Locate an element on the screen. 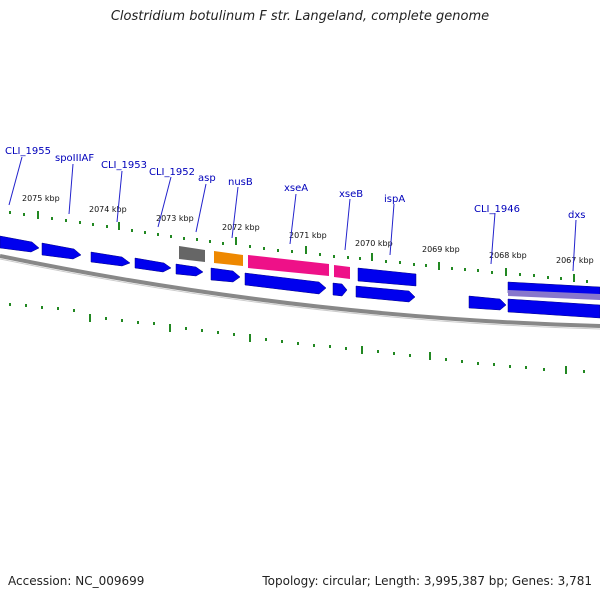 The height and width of the screenshot is (600, 600). kbp-label: 2071 kbp is located at coordinates (308, 235).